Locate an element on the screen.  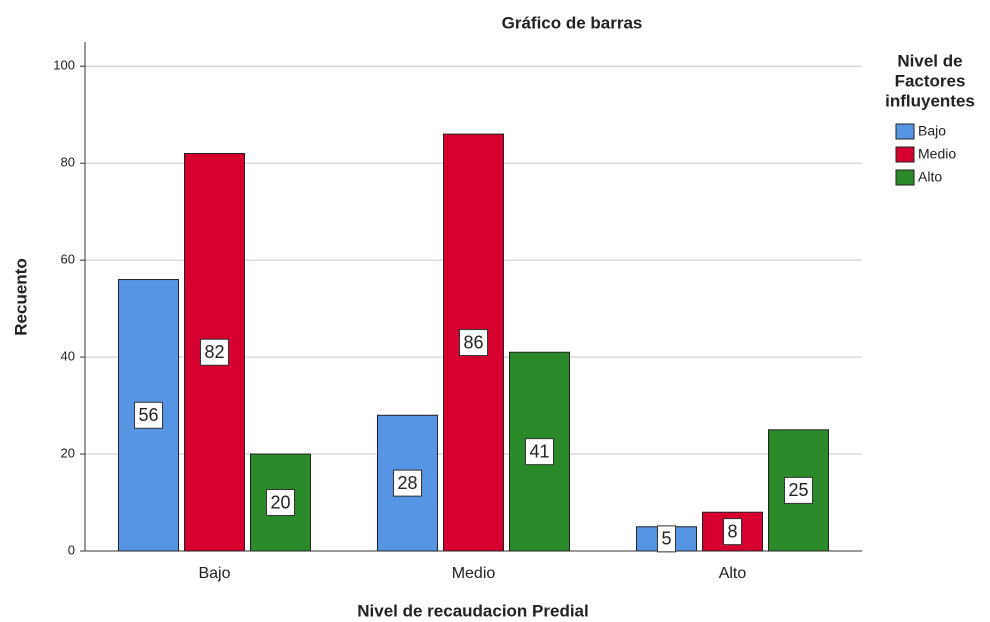
chart-title: Gráfico de barras is located at coordinates (572, 22).